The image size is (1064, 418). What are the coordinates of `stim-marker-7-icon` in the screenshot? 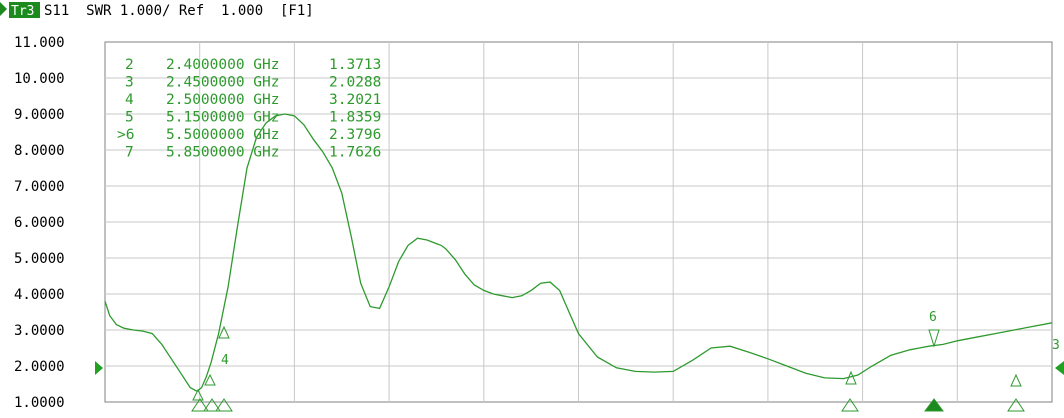 It's located at (1016, 405).